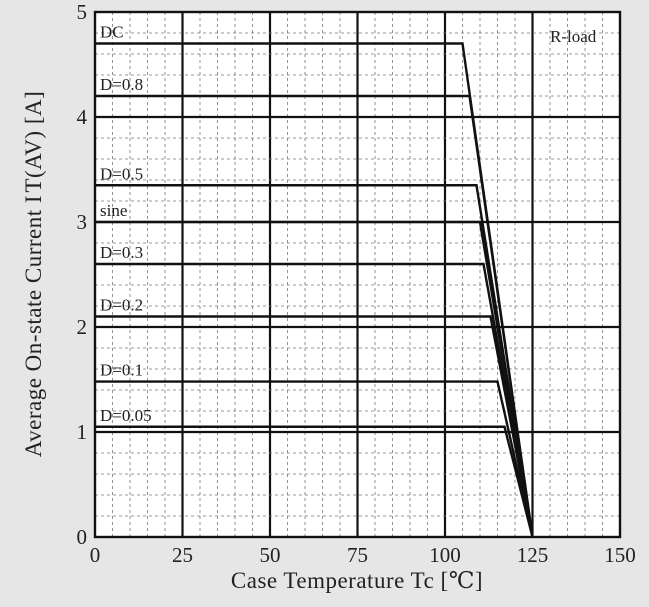  What do you see at coordinates (121, 84) in the screenshot?
I see `curve-label-d-0-8: D=0.8` at bounding box center [121, 84].